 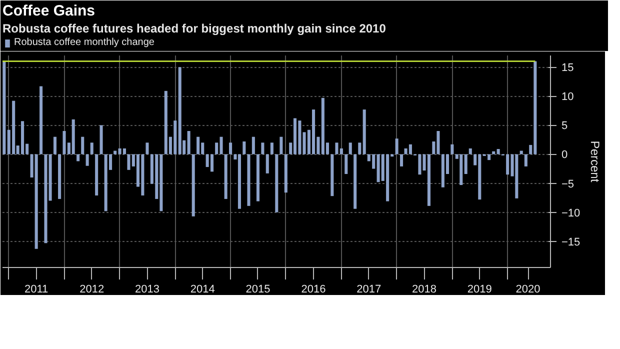 What do you see at coordinates (568, 97) in the screenshot?
I see `y-tick-label: 10` at bounding box center [568, 97].